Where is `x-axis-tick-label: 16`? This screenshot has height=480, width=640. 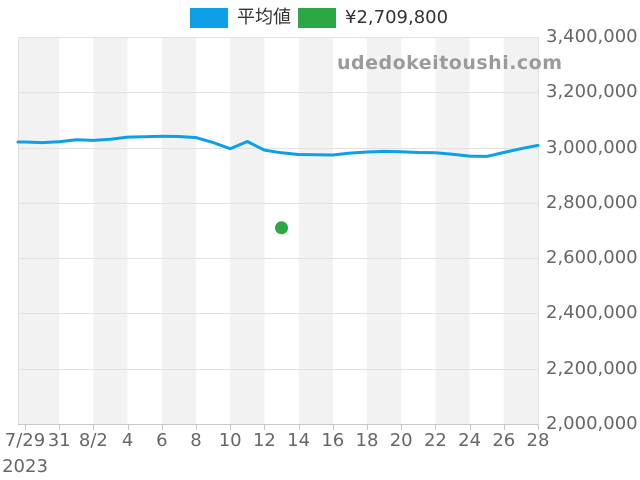 x-axis-tick-label: 16 is located at coordinates (333, 440).